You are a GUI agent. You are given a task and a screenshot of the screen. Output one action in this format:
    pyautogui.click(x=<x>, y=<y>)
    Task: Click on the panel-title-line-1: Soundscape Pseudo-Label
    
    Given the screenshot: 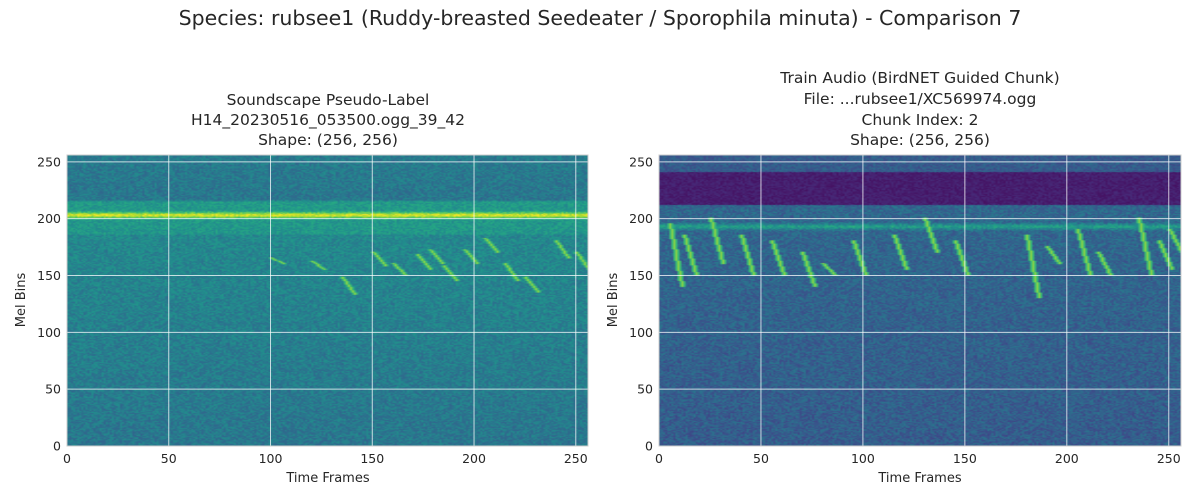 What is the action you would take?
    pyautogui.click(x=328, y=100)
    